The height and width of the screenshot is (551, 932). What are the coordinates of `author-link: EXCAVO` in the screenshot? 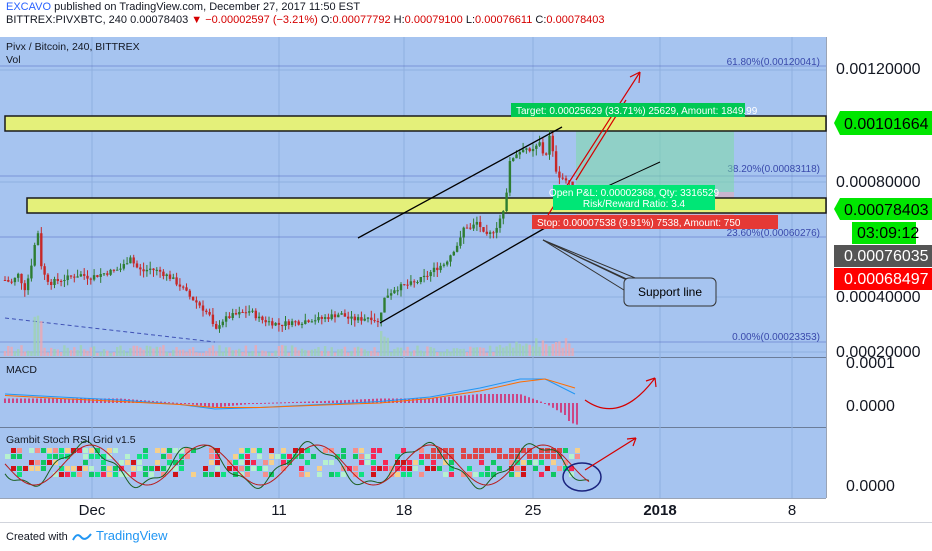 It's located at (29, 7).